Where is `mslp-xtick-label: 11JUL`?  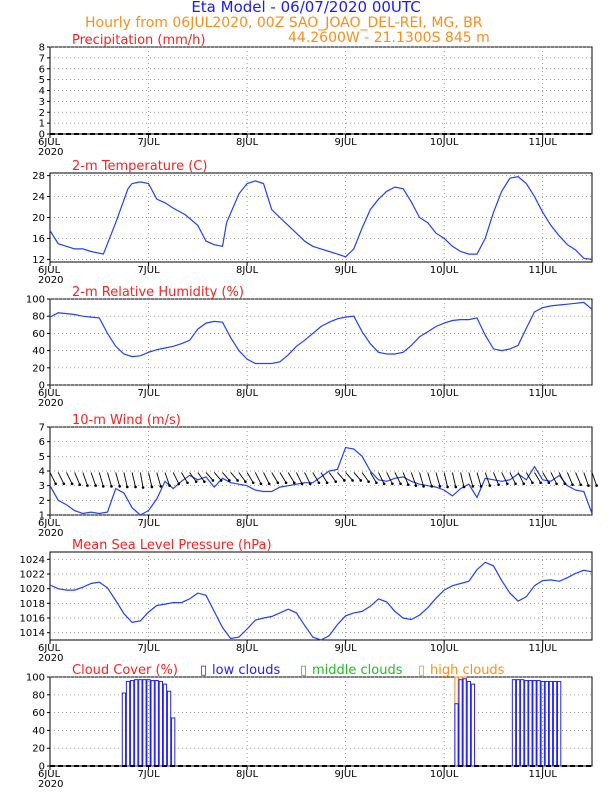 mslp-xtick-label: 11JUL is located at coordinates (542, 648).